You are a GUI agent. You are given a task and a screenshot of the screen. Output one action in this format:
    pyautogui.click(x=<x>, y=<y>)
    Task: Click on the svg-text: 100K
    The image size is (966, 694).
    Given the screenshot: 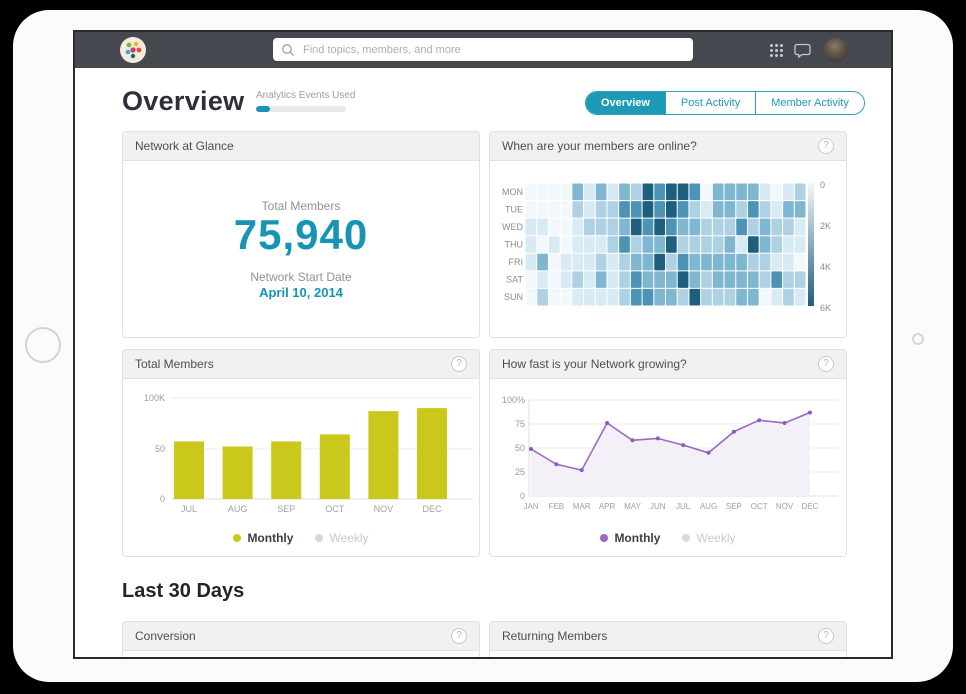 What is the action you would take?
    pyautogui.click(x=154, y=398)
    